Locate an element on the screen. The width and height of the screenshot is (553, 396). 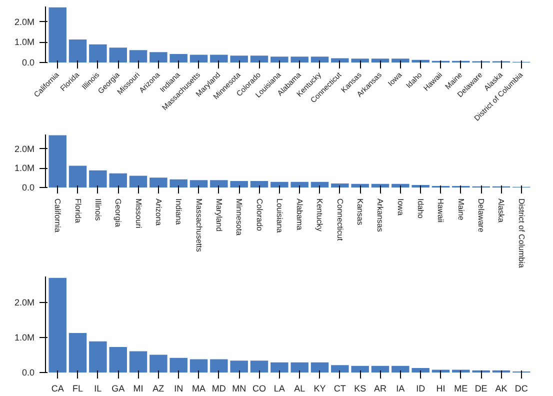
x-tick-label: CO is located at coordinates (259, 389).